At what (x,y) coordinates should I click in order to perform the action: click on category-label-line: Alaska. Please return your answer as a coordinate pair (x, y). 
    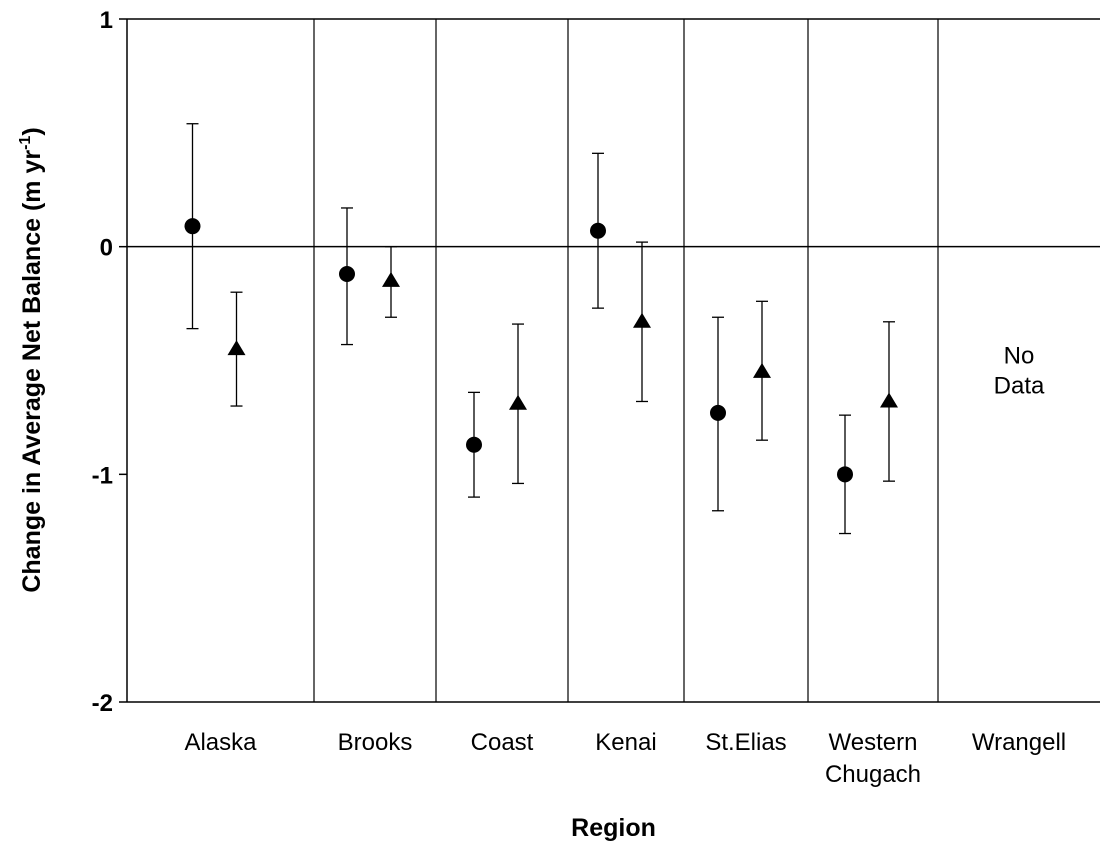
    Looking at the image, I should click on (220, 742).